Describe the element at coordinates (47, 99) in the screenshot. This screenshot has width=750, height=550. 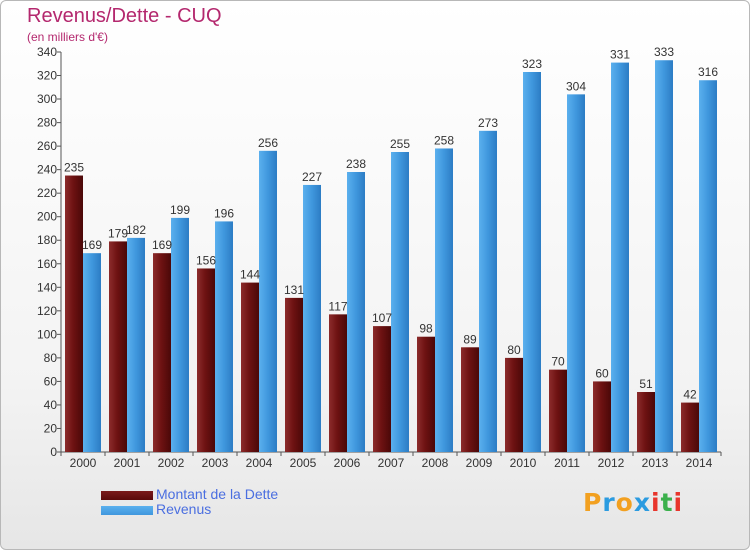
I see `y-tick-label: 300` at that location.